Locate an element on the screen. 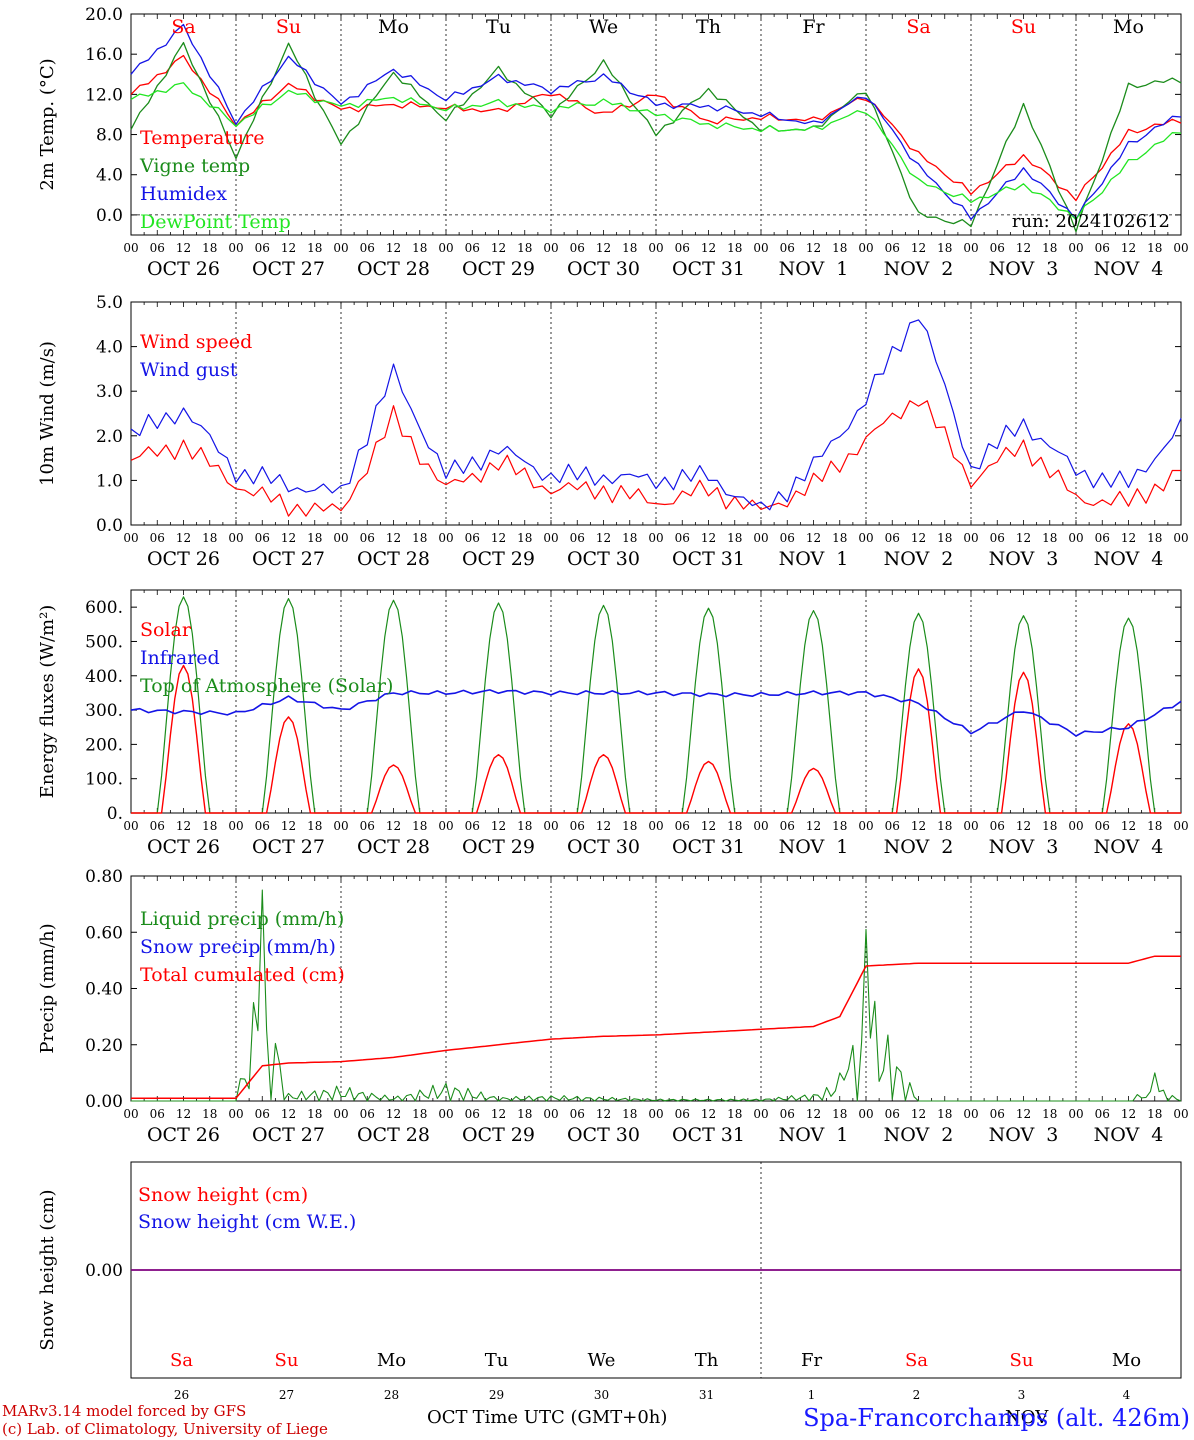 The image size is (1194, 1440). day-number-label: 2 is located at coordinates (917, 1395).